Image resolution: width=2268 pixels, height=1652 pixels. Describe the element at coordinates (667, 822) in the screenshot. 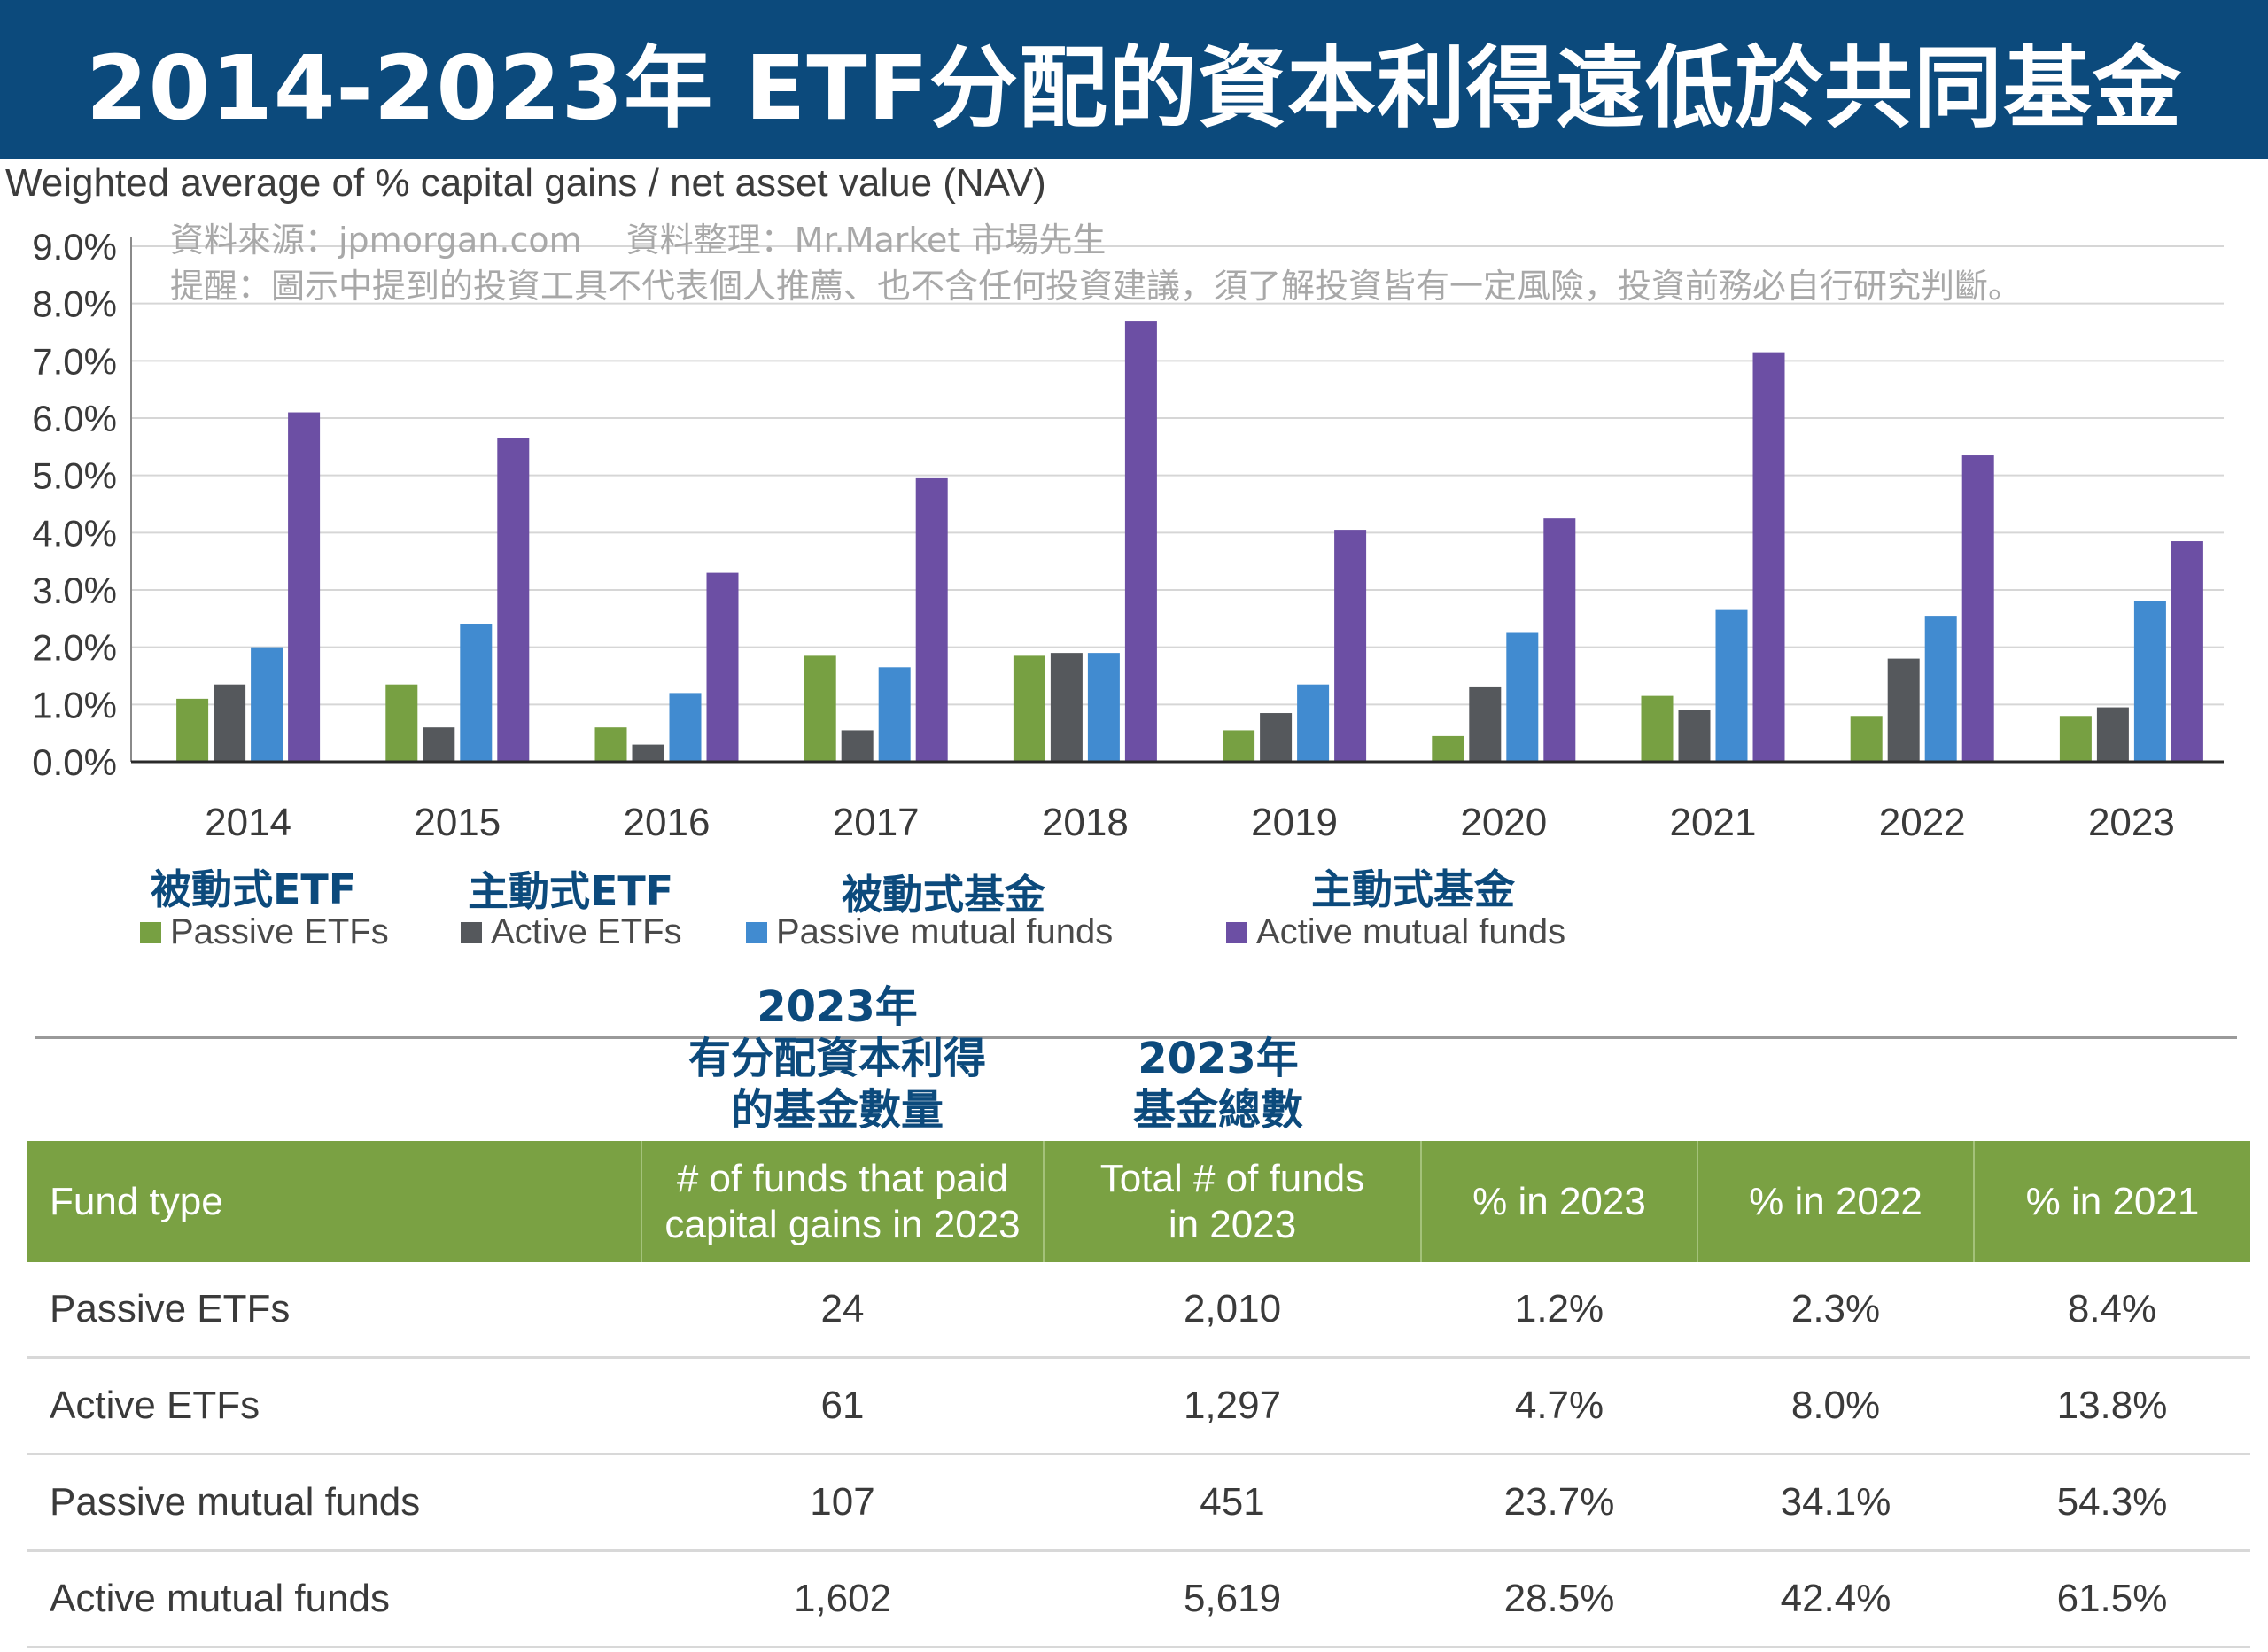

I see `x-tick-label: 2016` at that location.